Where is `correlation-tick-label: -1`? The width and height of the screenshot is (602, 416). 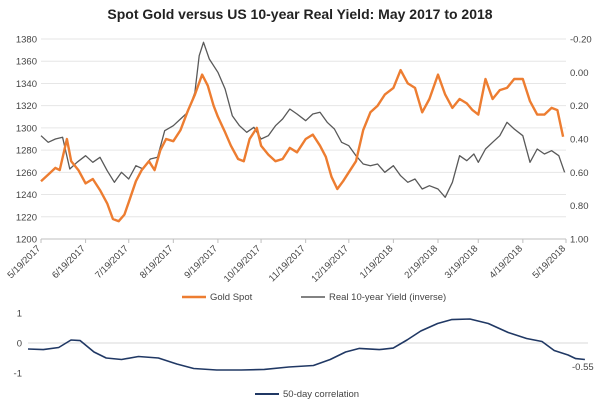
correlation-tick-label: -1 is located at coordinates (18, 374).